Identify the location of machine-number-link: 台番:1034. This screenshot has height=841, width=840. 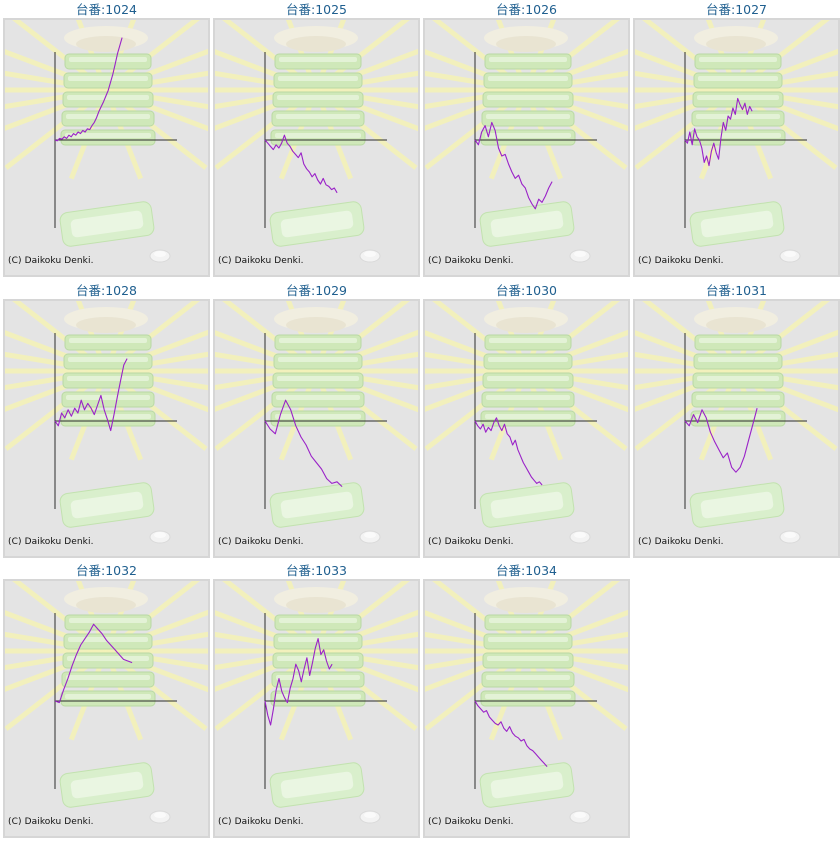
(526, 570).